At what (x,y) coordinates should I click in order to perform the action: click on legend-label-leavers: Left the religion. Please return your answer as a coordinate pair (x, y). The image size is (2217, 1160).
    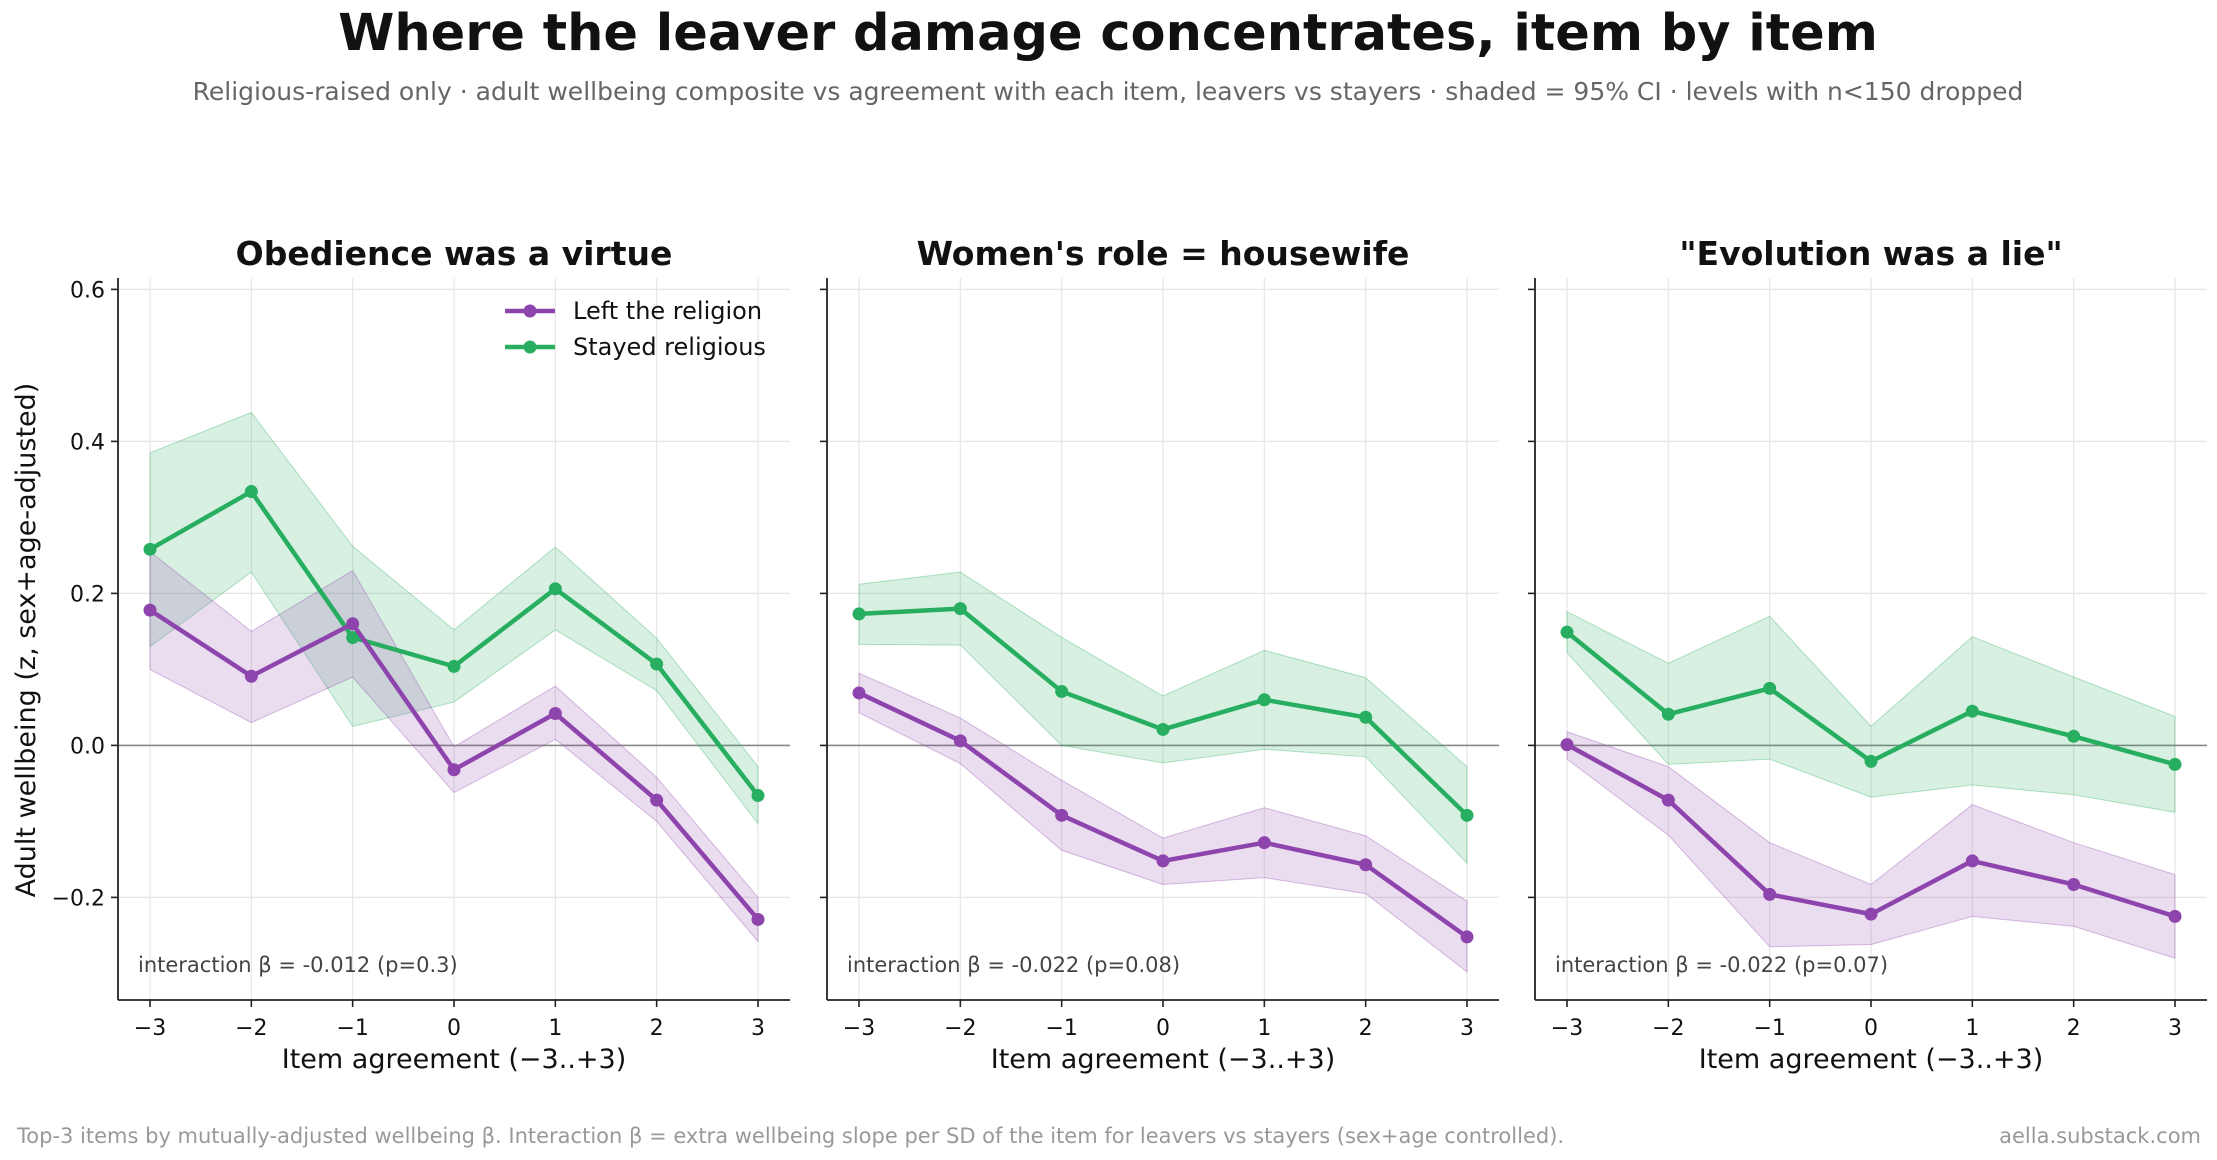
    Looking at the image, I should click on (667, 311).